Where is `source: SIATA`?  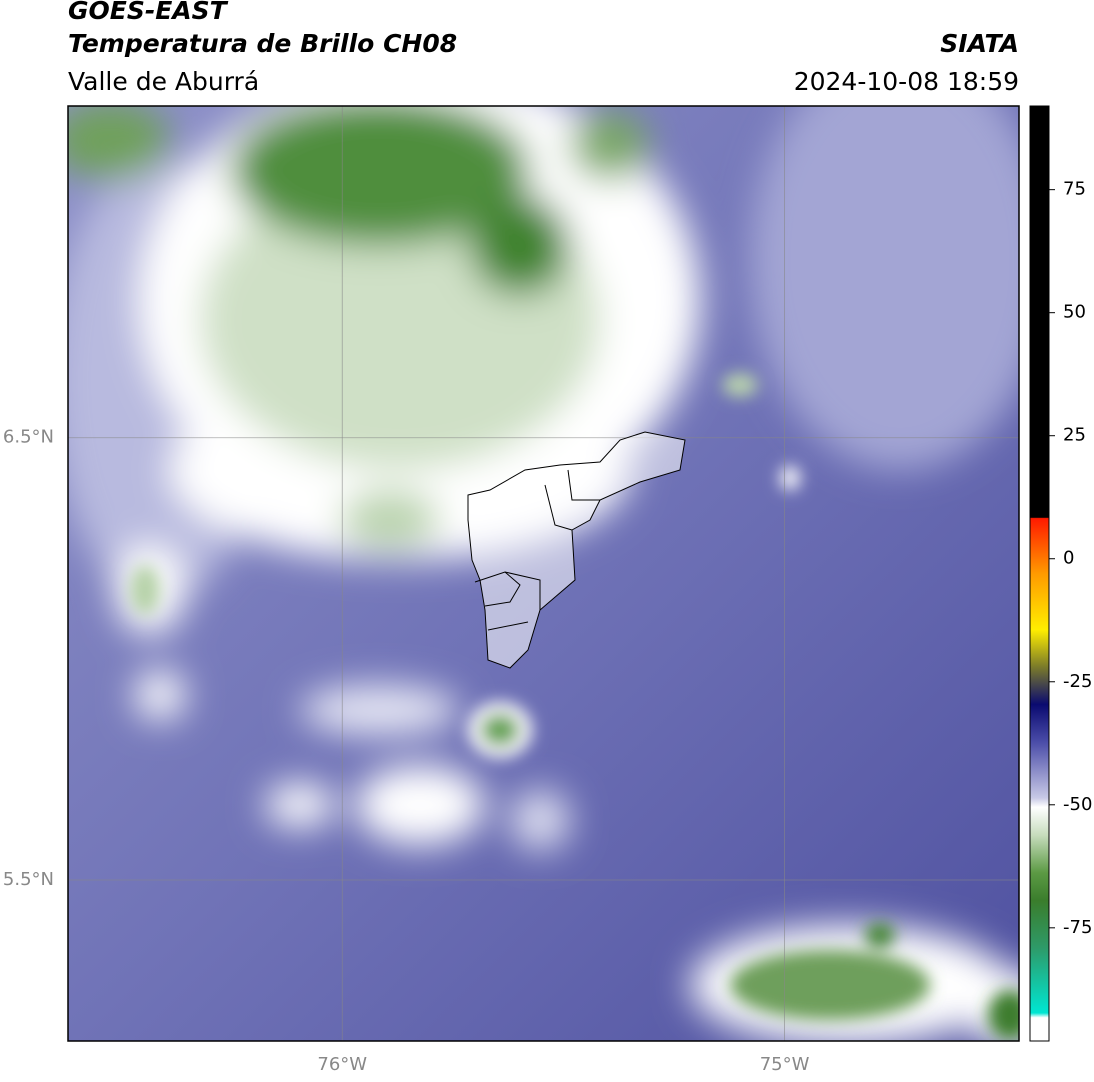 source: SIATA is located at coordinates (979, 43).